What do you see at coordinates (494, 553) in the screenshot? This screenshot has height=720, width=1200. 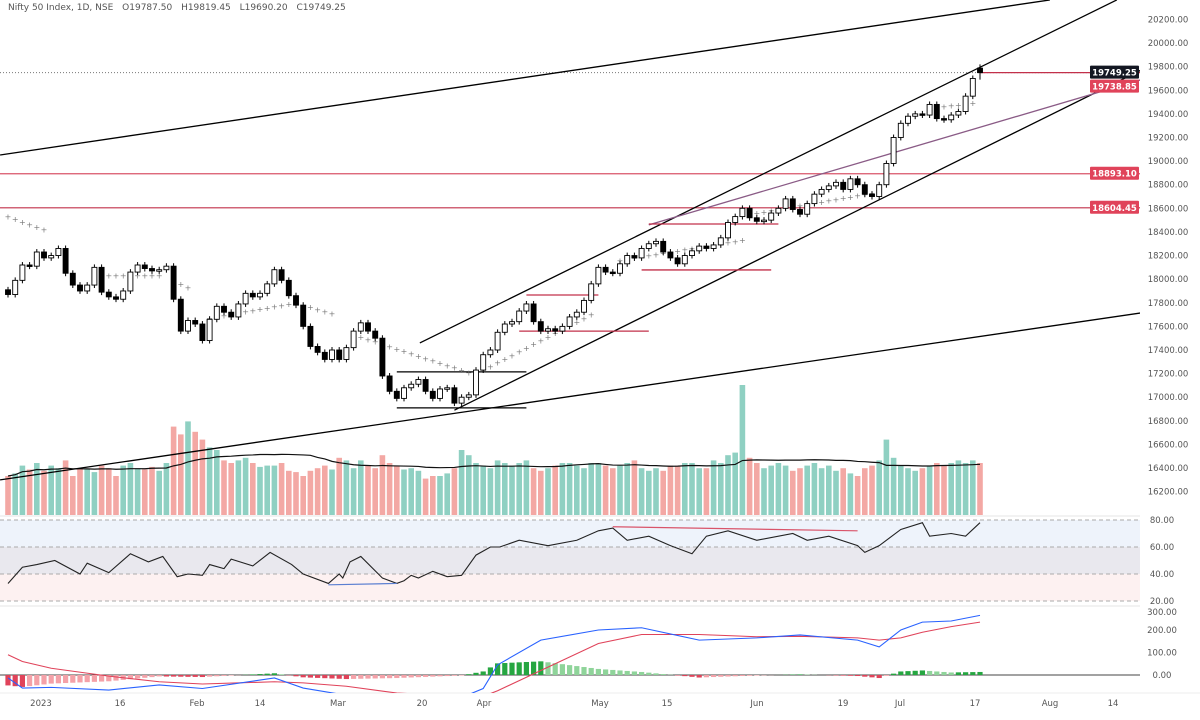 I see `rsi-line` at bounding box center [494, 553].